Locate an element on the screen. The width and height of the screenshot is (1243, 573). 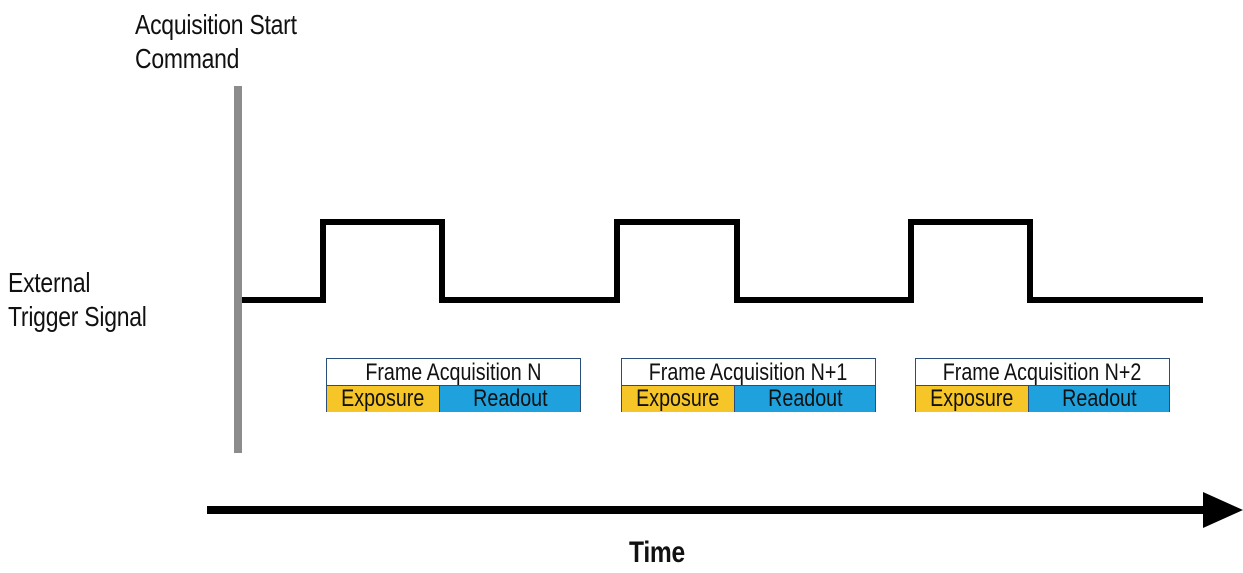
time-axis-arrowhead is located at coordinates (1223, 510).